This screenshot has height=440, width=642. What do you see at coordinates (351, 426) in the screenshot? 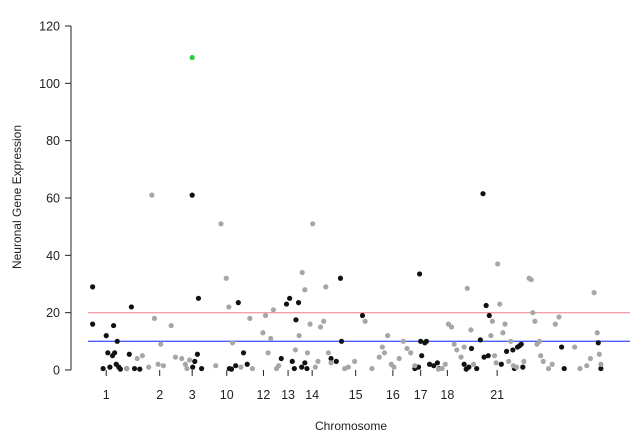
I see `x-axis-label: Chromosome` at bounding box center [351, 426].